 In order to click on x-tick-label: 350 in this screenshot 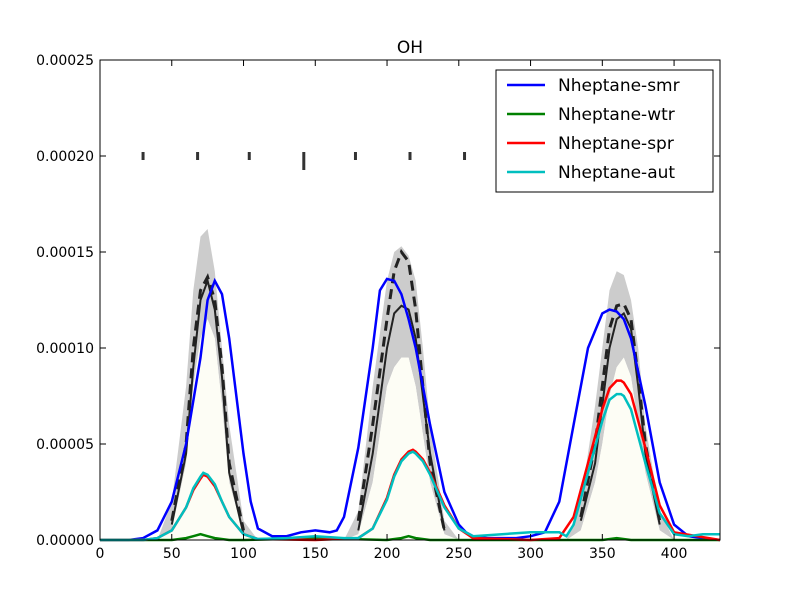, I will do `click(602, 554)`.